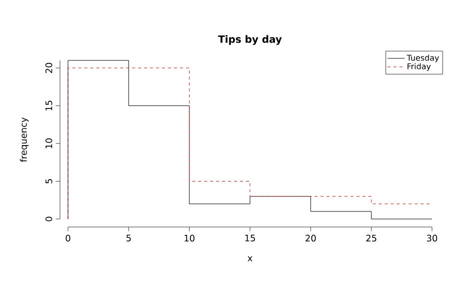 The width and height of the screenshot is (474, 293). Describe the element at coordinates (311, 238) in the screenshot. I see `x-tick-label: 20` at that location.